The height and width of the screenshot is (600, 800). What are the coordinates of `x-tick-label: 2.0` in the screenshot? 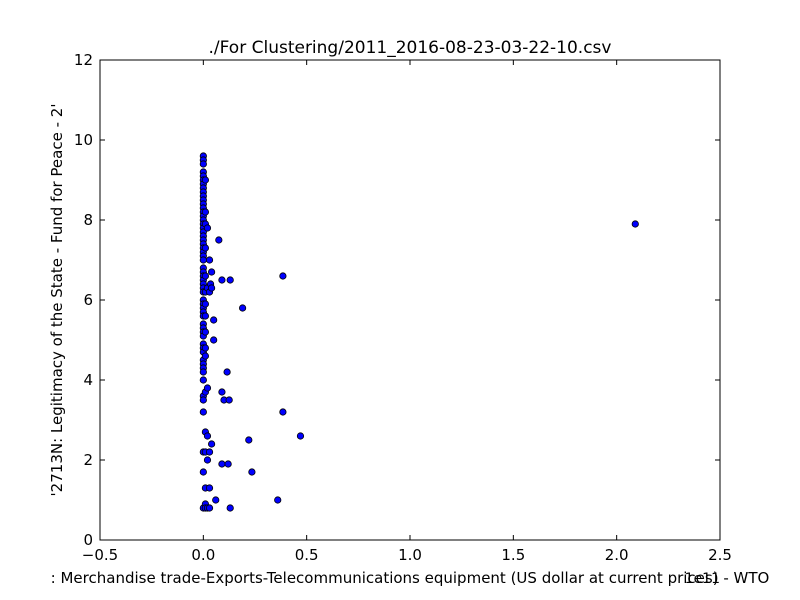 It's located at (617, 555).